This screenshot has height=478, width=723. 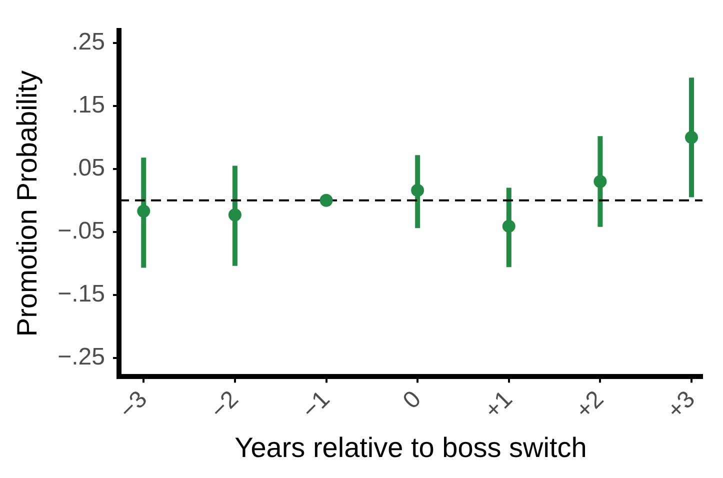 What do you see at coordinates (88, 168) in the screenshot?
I see `y-tick-label: .05` at bounding box center [88, 168].